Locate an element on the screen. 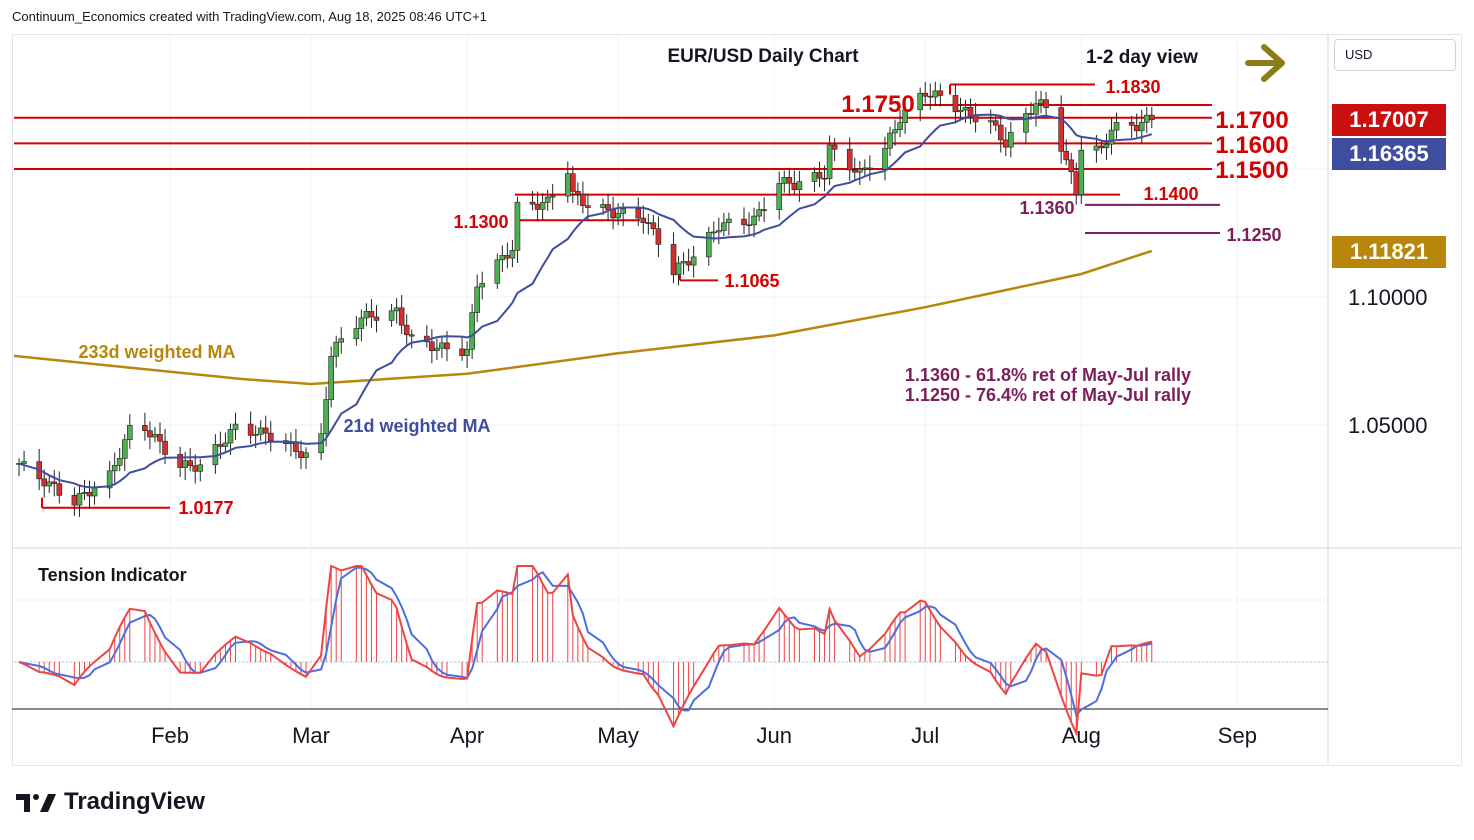  ma233-price-tag: 1.11821 is located at coordinates (1389, 252).